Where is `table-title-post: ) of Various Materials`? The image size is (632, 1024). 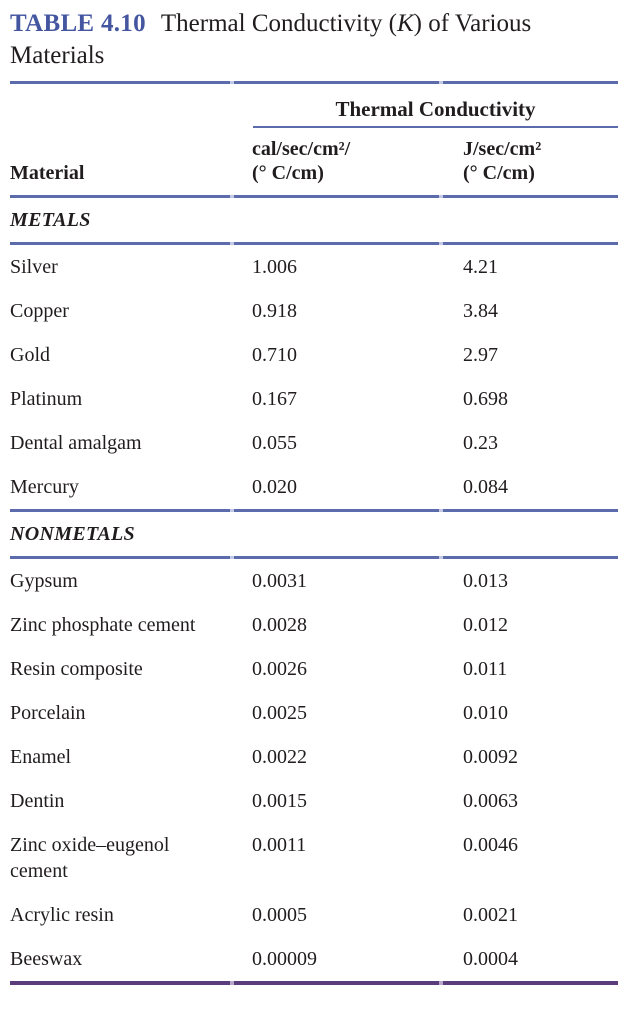
table-title-post: ) of Various Materials is located at coordinates (271, 39).